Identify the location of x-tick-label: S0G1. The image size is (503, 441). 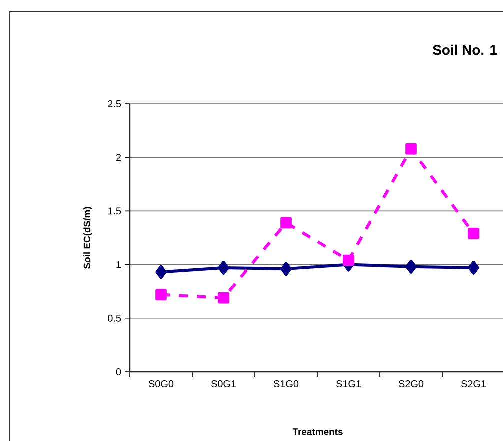
(223, 384).